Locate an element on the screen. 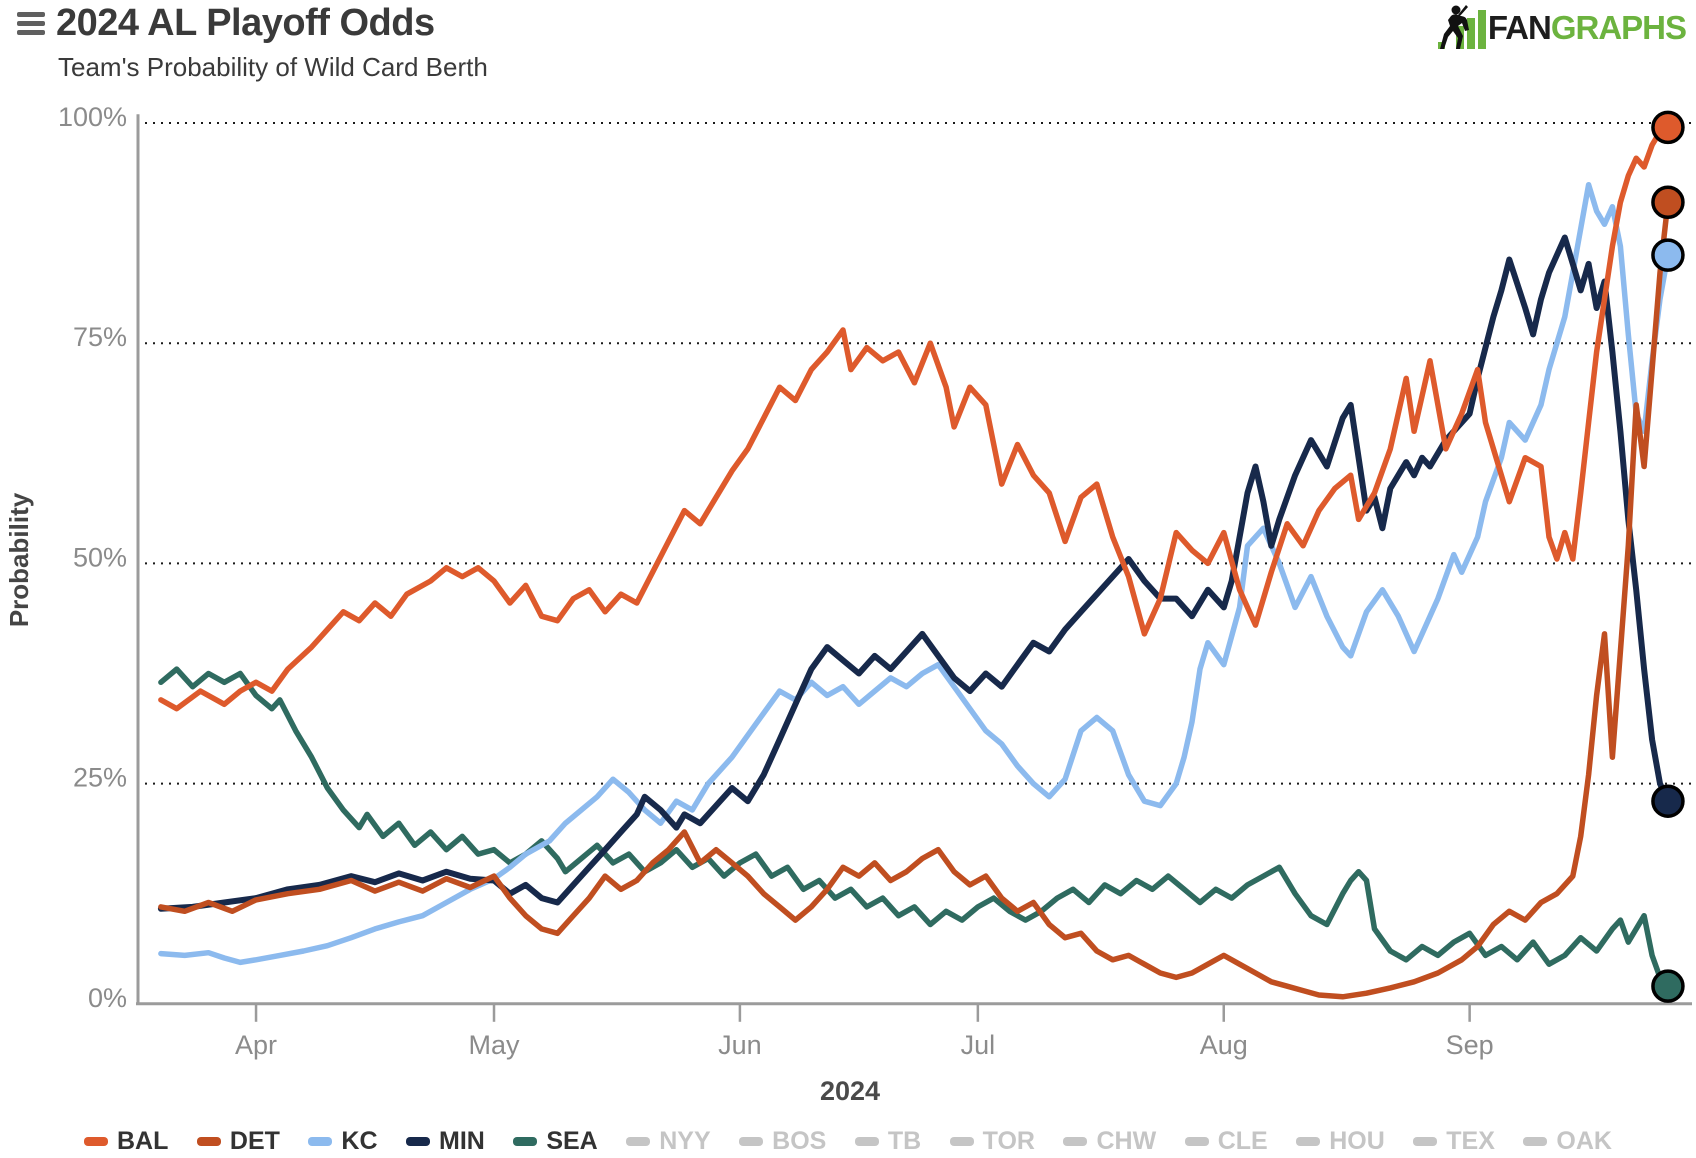  legend-item-BOS: BOS is located at coordinates (782, 1141).